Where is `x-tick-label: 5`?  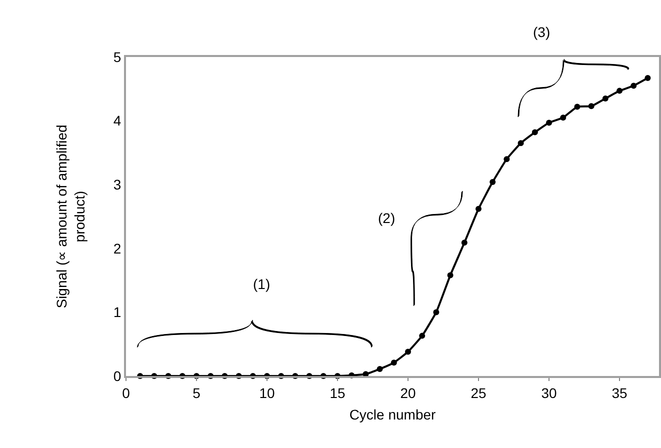
x-tick-label: 5 is located at coordinates (196, 392).